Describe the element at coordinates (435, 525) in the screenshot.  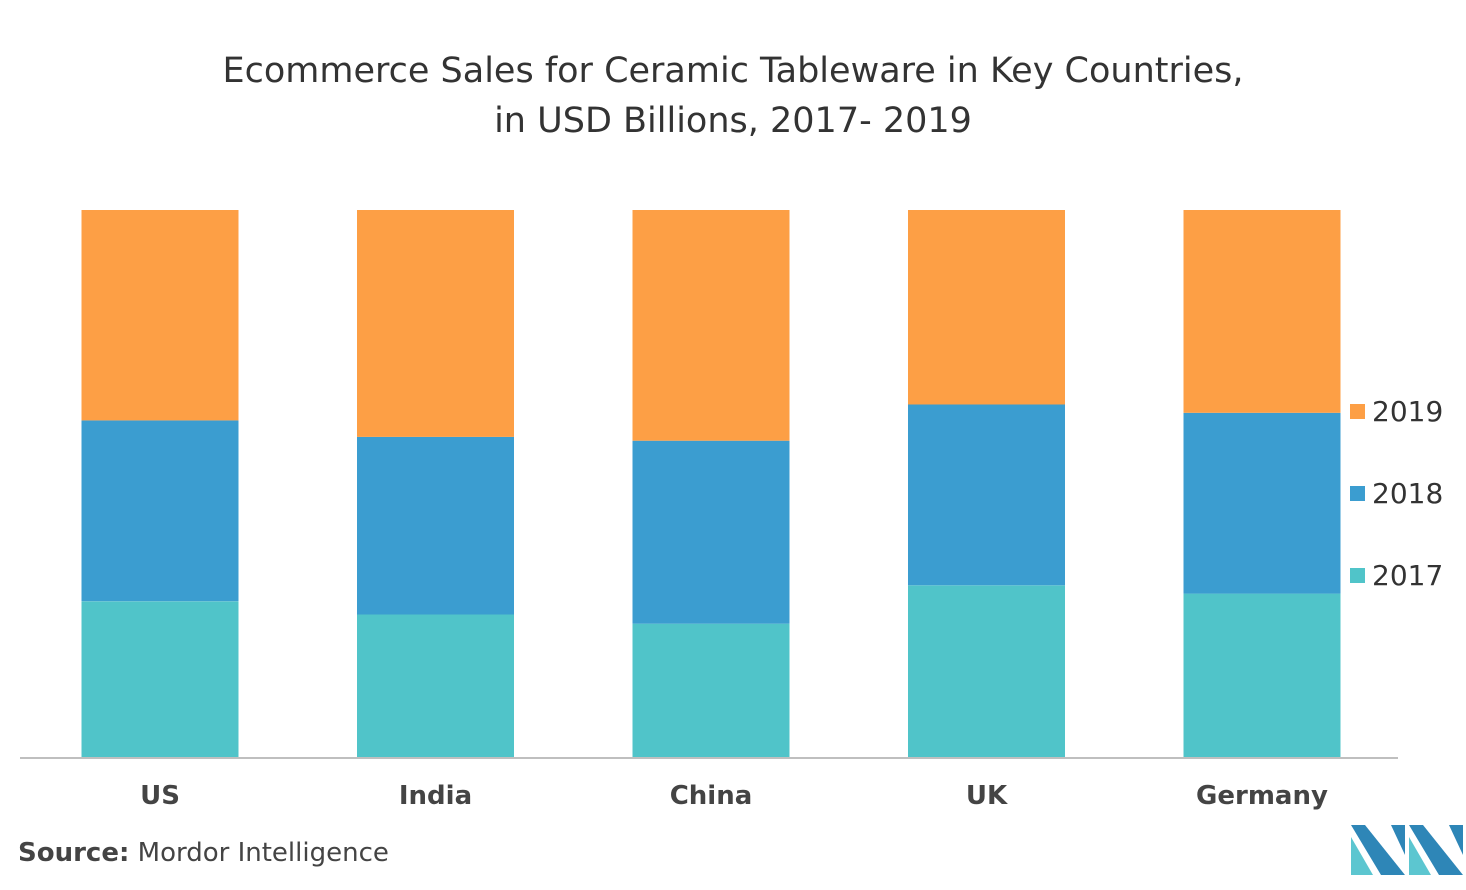
I see `bar-india-2018` at that location.